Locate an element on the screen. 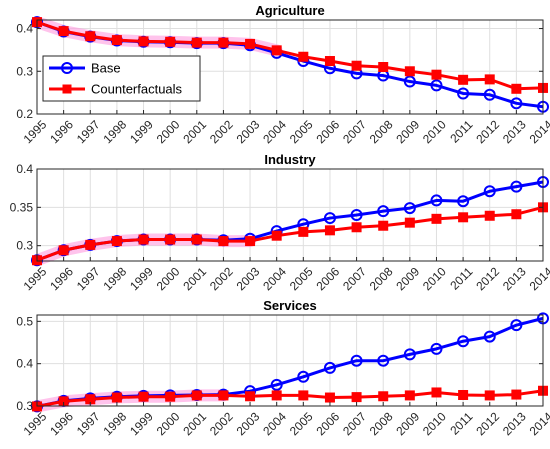 This screenshot has height=449, width=550. services-x-tick-label: 1995 is located at coordinates (35, 423).